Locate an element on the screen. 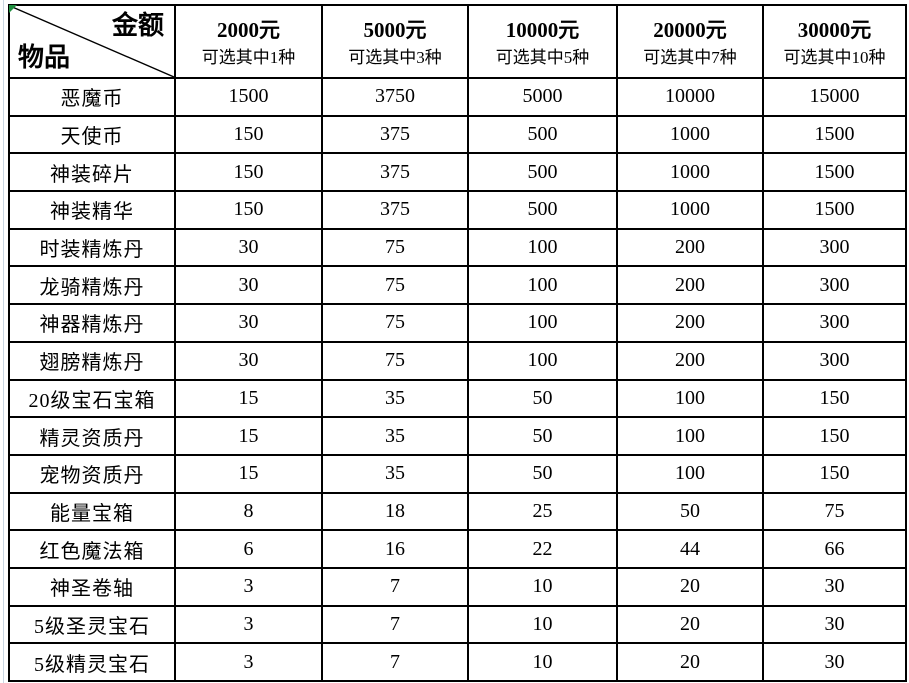 Image resolution: width=909 pixels, height=683 pixels. column-header-tier1: 2000元 可选其中1种 is located at coordinates (248, 41).